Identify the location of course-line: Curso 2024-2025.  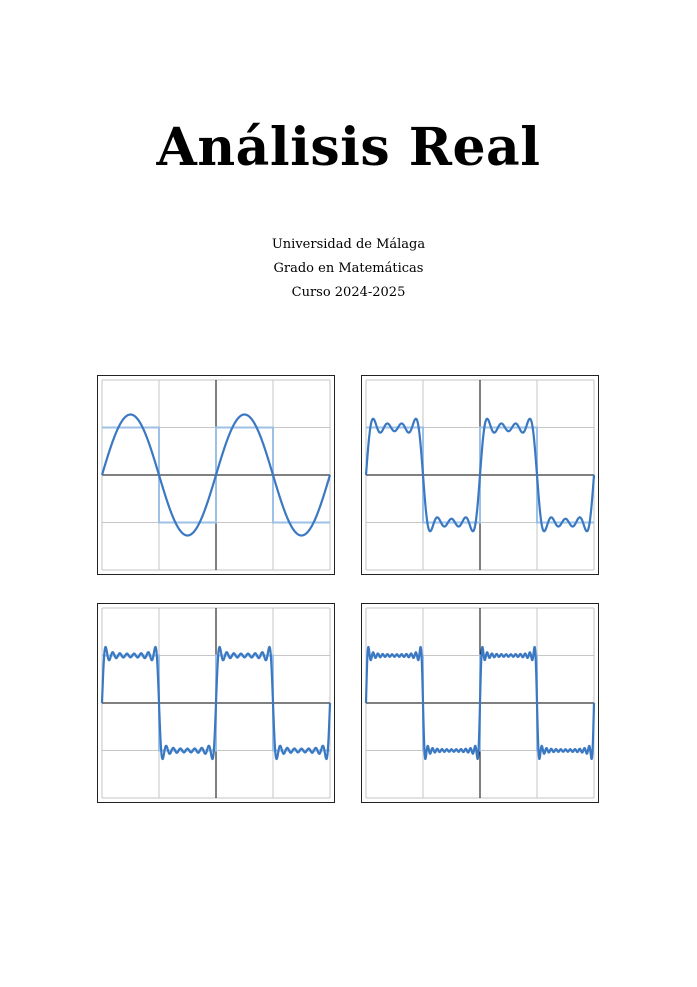
(348, 292).